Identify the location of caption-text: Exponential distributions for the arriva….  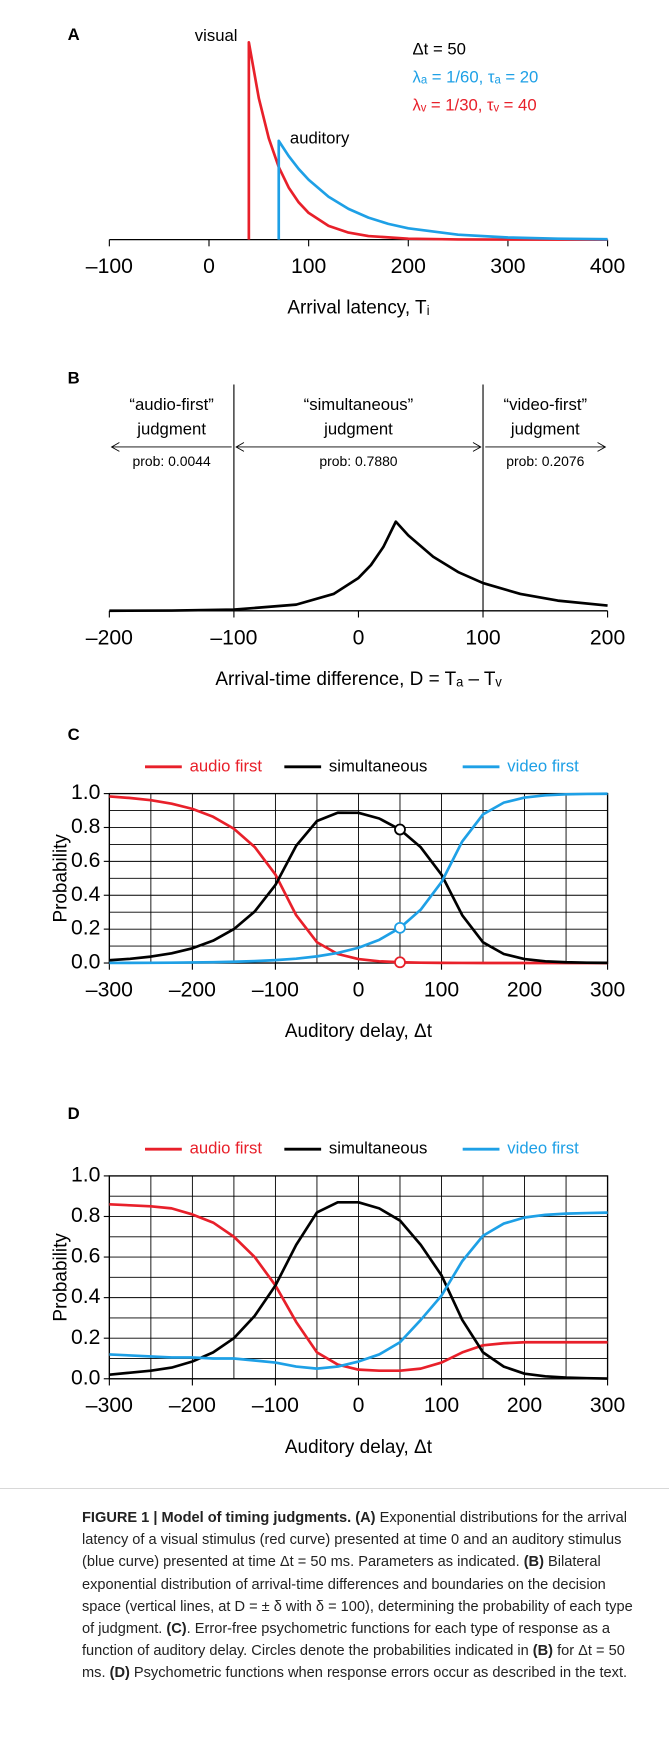
(354, 1540).